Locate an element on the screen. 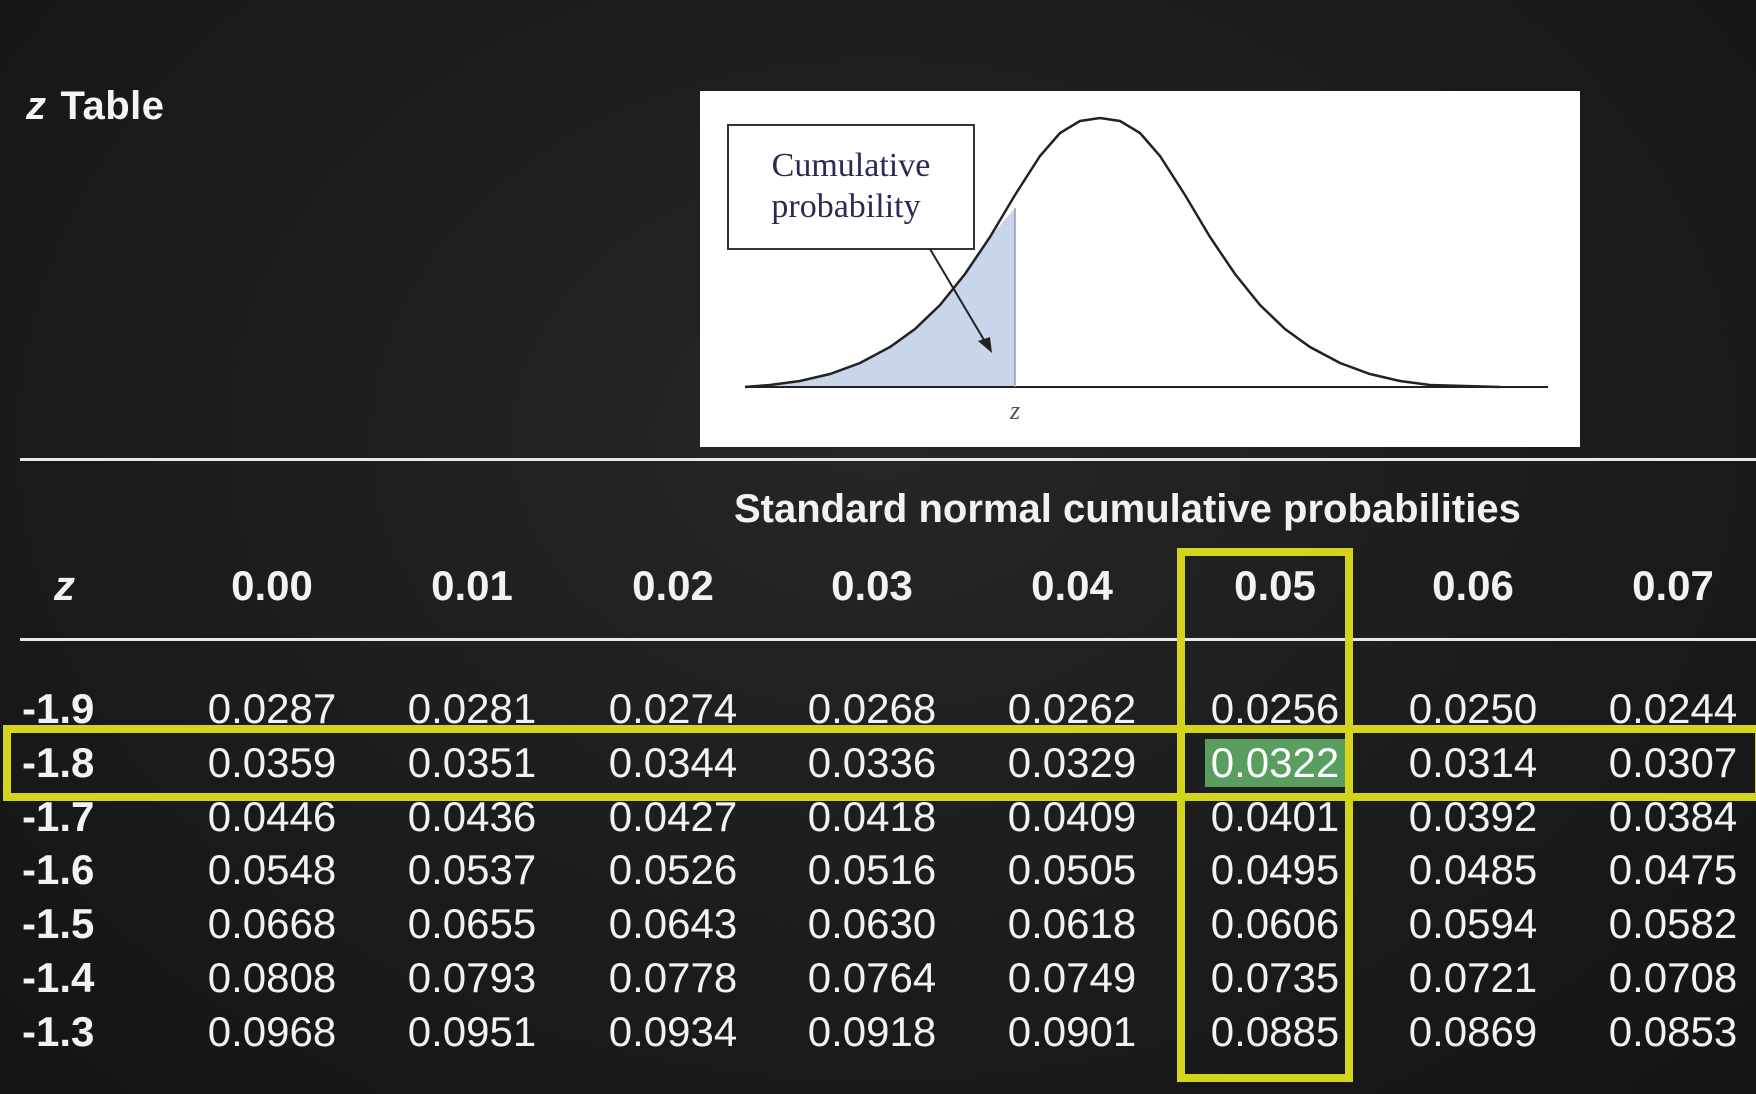 This screenshot has width=1756, height=1094. column-highlight-box is located at coordinates (1265, 815).